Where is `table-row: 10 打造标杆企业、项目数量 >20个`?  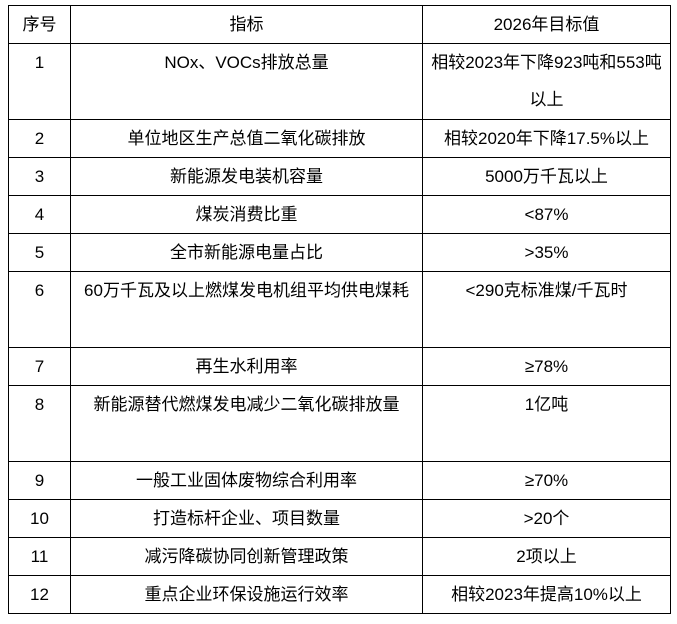 table-row: 10 打造标杆企业、项目数量 >20个 is located at coordinates (339, 518).